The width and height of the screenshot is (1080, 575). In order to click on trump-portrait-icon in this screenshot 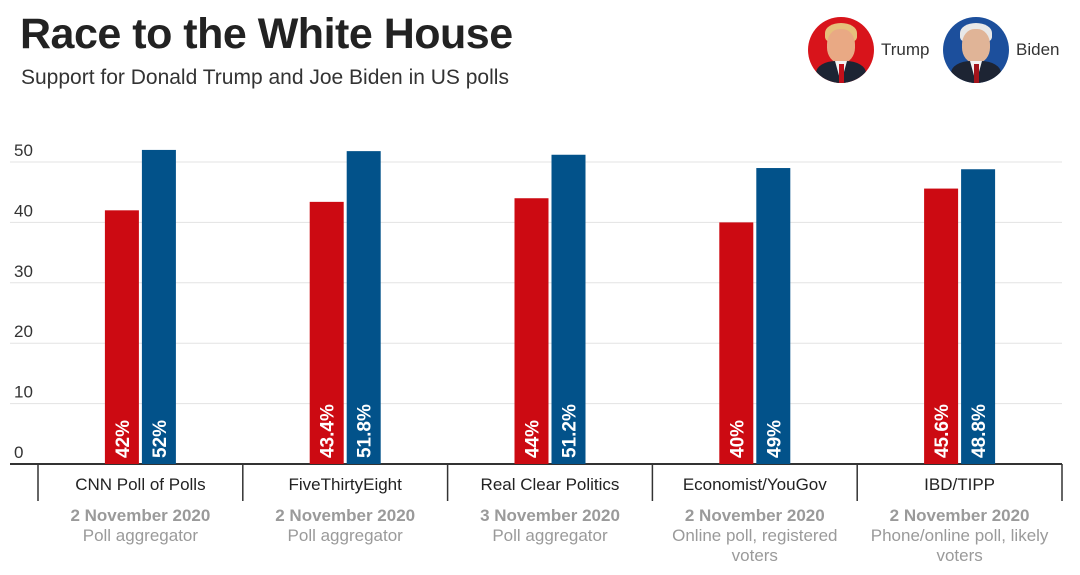, I will do `click(841, 50)`.